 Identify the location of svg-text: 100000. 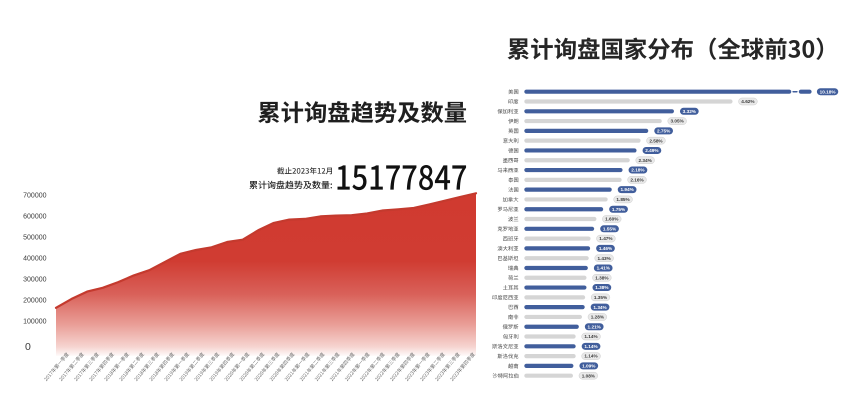
(34, 322).